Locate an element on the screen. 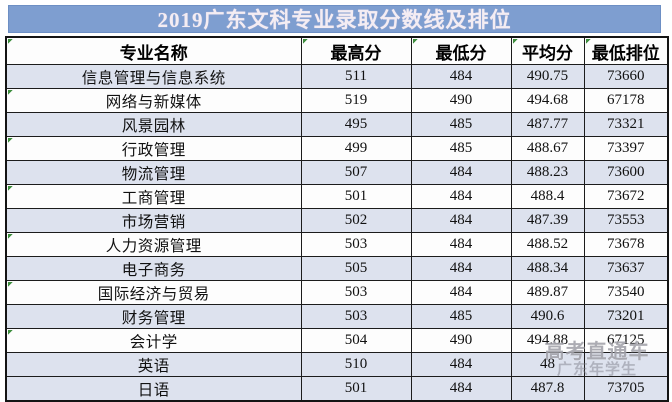 This screenshot has height=402, width=672. cell-major-name: 人力资源管理 is located at coordinates (153, 244).